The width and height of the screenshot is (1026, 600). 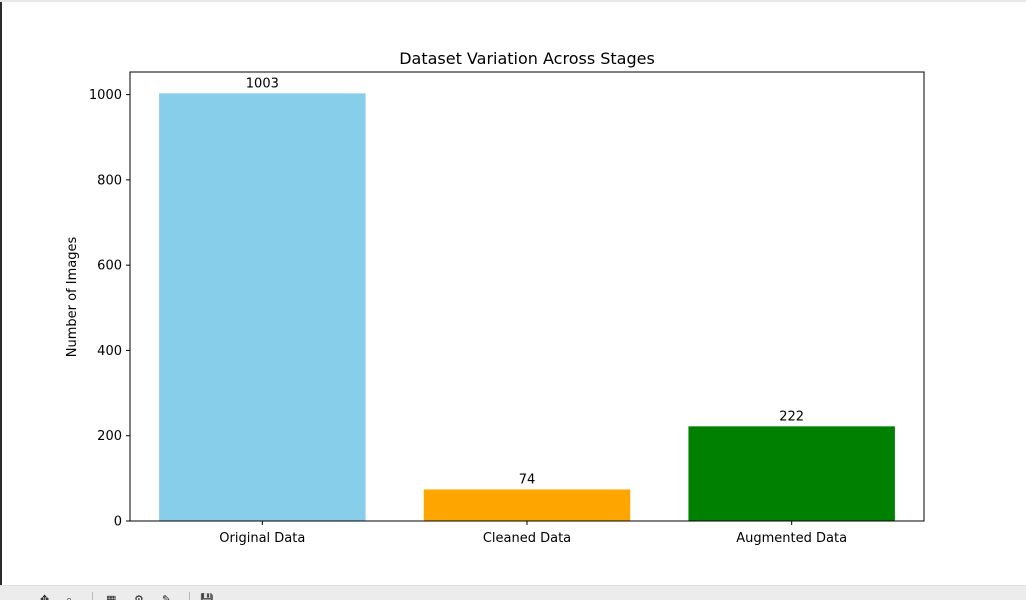 I want to click on bar-value-label: 74, so click(x=527, y=479).